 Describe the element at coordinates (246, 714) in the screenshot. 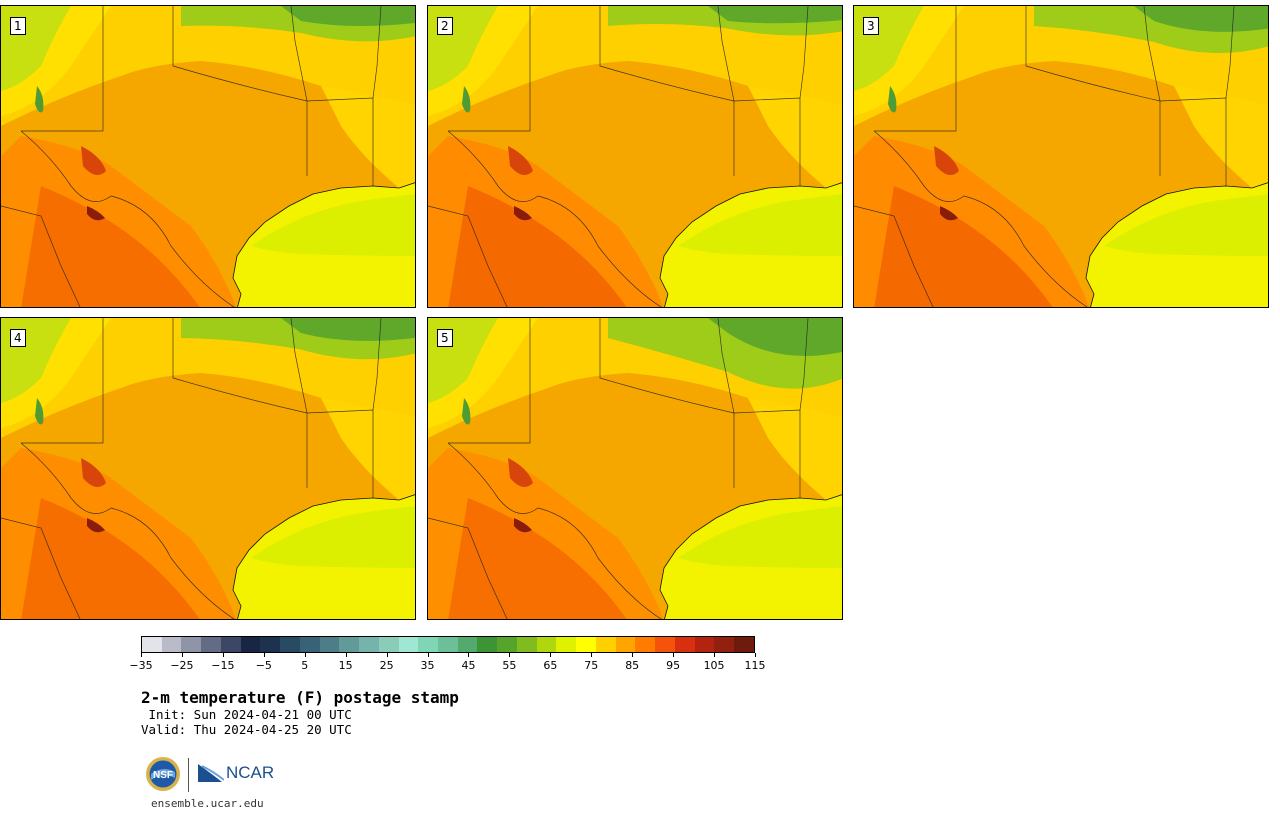

I see `init-time: Init: Sun 2024-04-21 00 UTC` at that location.